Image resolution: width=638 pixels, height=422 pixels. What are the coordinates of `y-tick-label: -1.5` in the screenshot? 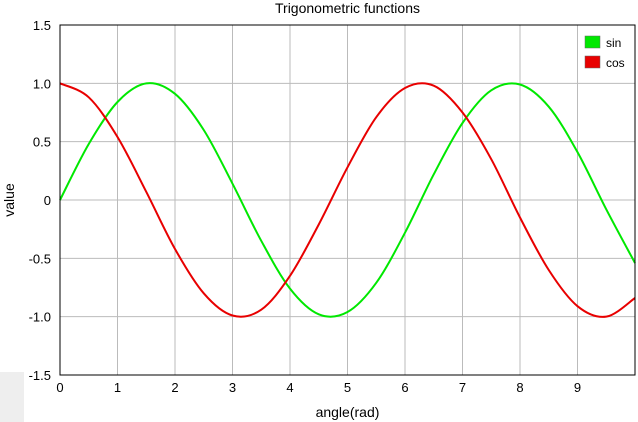 It's located at (40, 375).